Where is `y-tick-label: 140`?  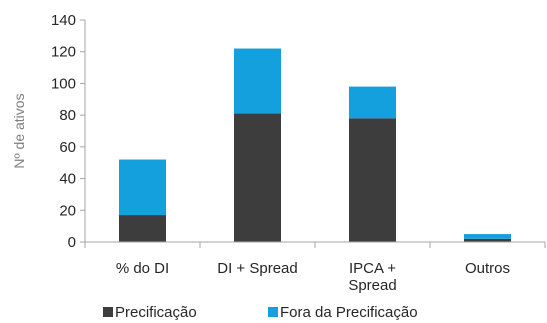 y-tick-label: 140 is located at coordinates (63, 20).